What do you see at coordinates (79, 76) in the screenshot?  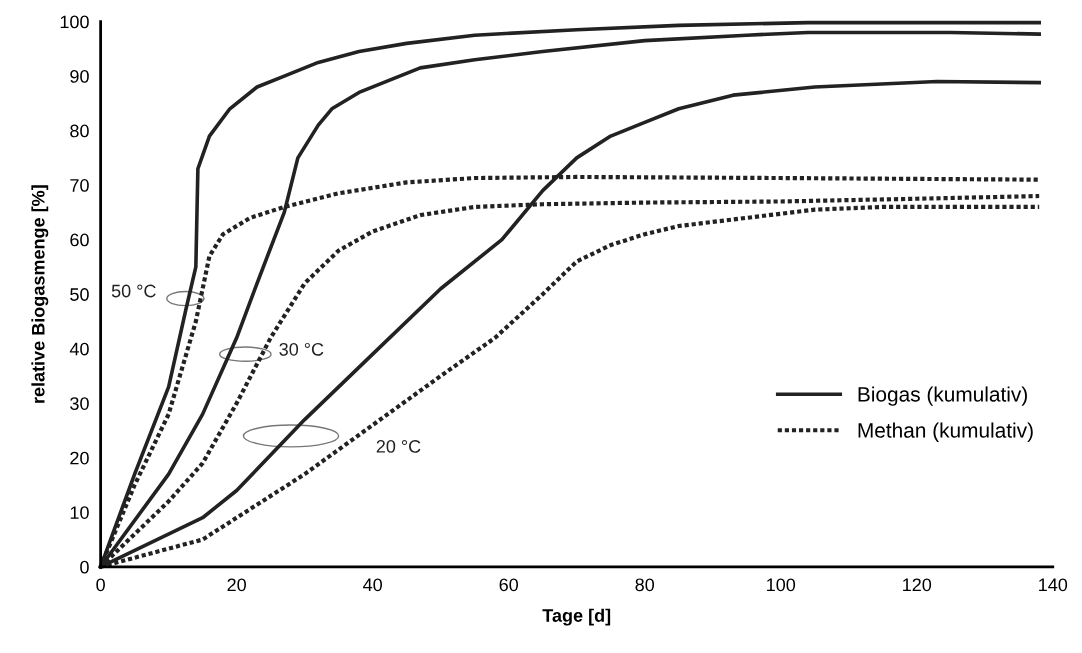 I see `y-tick-label: 90` at bounding box center [79, 76].